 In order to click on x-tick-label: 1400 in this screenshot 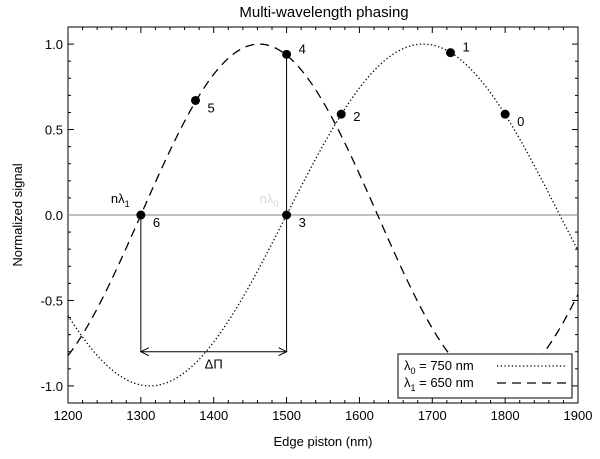, I will do `click(213, 415)`.